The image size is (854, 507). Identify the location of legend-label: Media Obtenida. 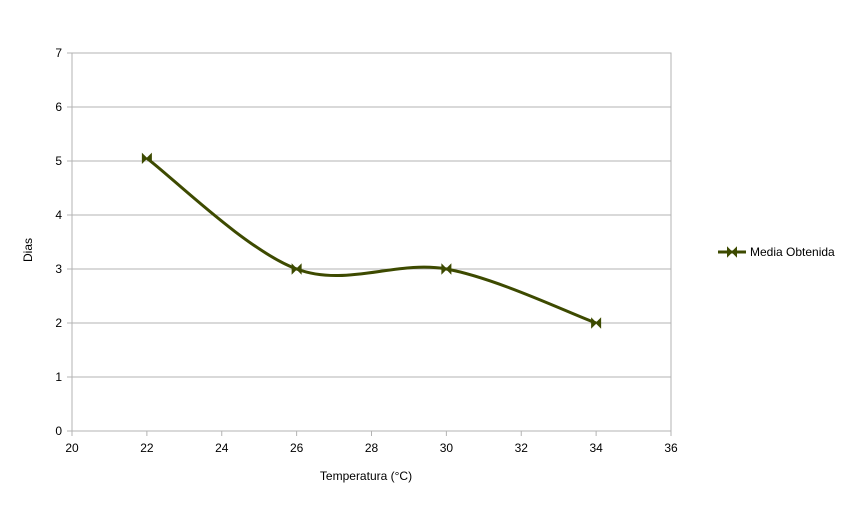
(792, 252).